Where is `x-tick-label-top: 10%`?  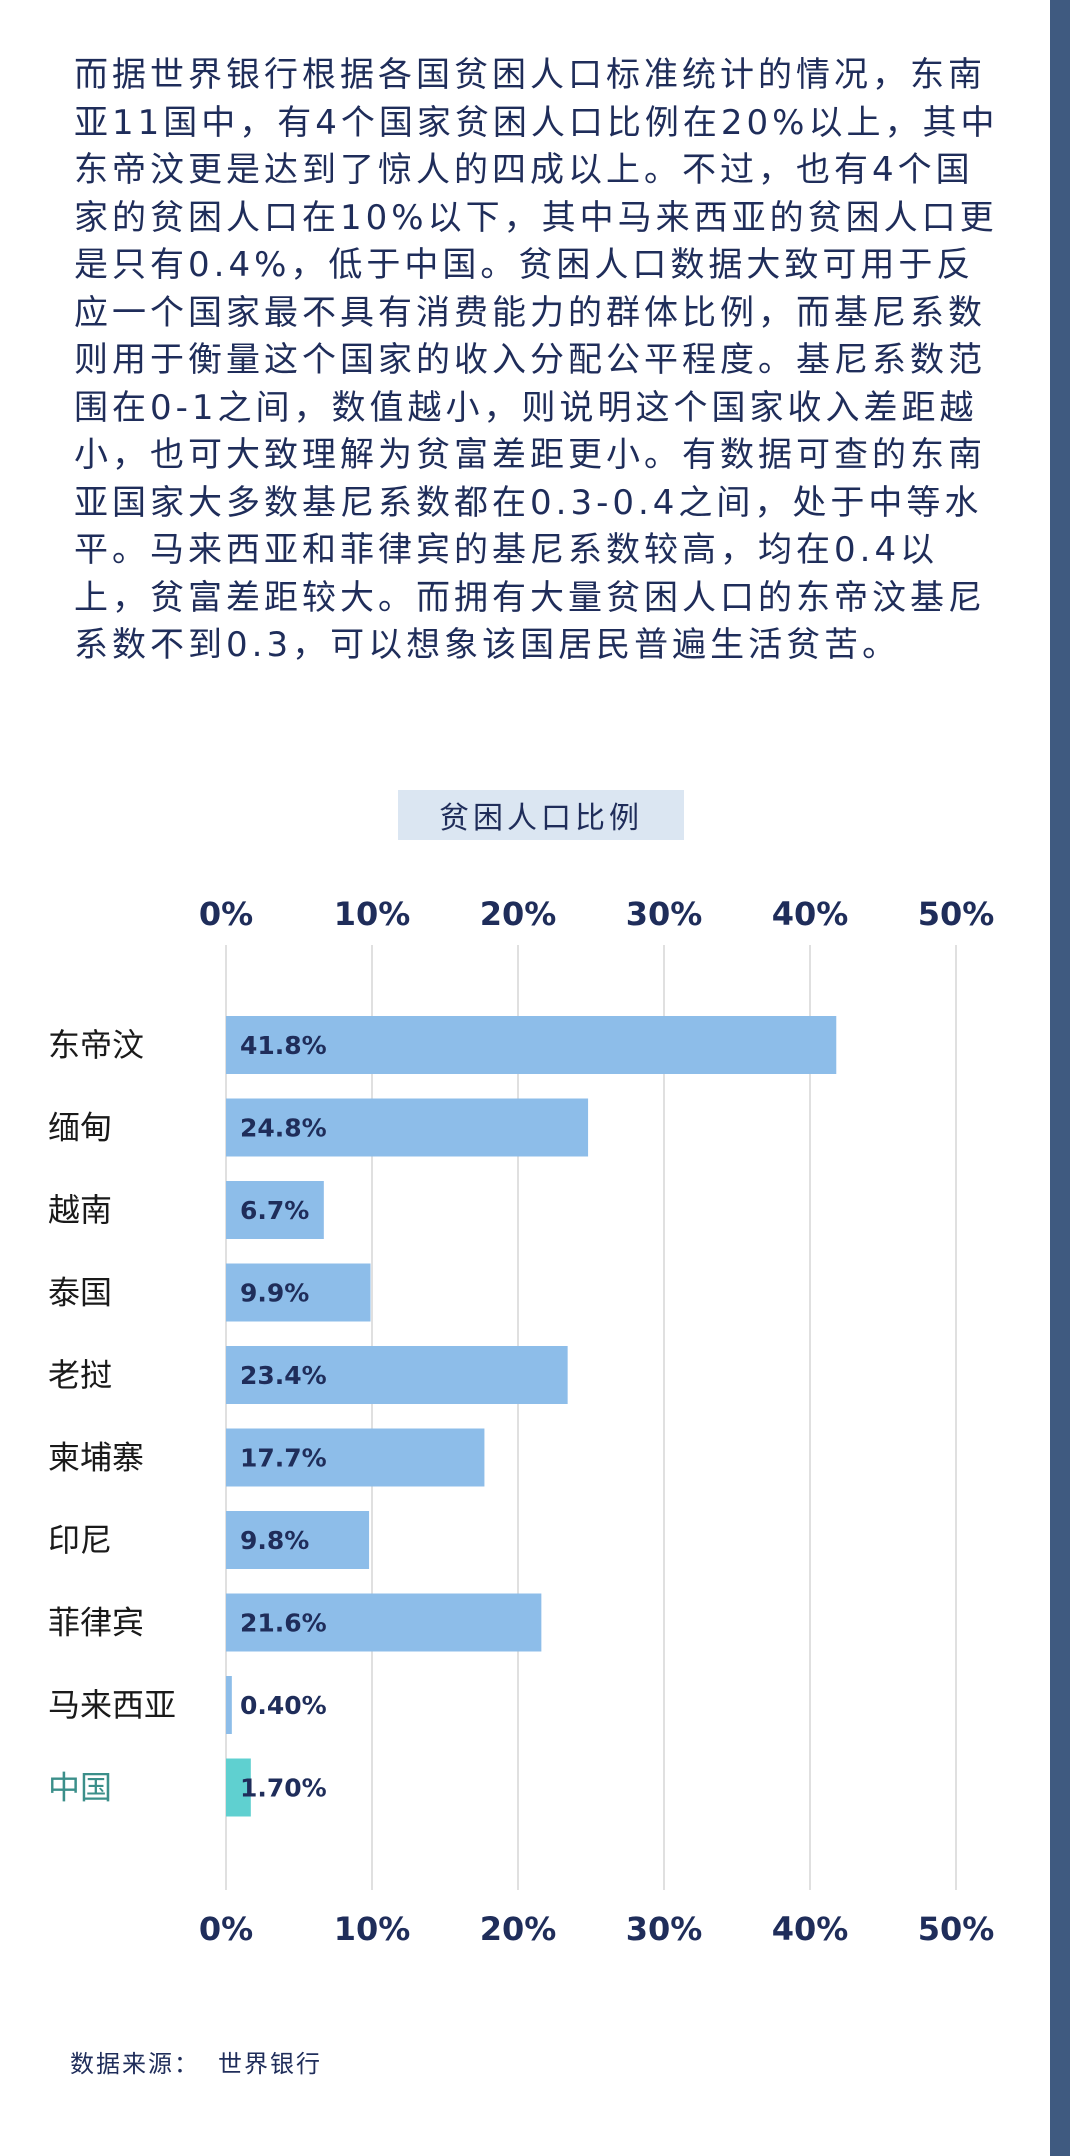
x-tick-label-top: 10% is located at coordinates (372, 914).